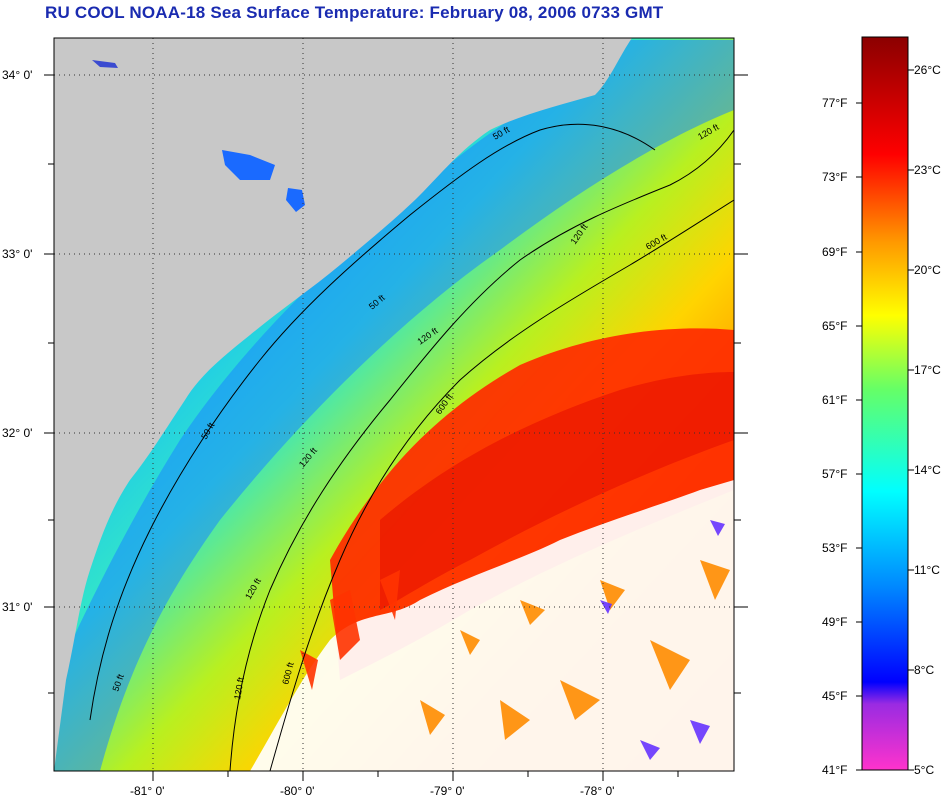 Image resolution: width=952 pixels, height=801 pixels. I want to click on lon-label-79: -79° 0', so click(447, 791).